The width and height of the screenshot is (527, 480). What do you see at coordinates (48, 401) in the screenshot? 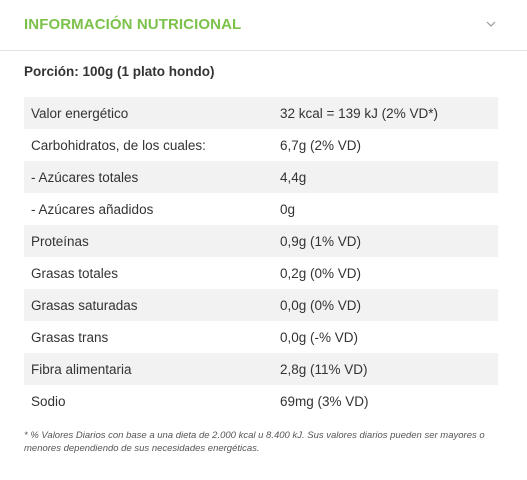
I see `nutrient-label: Sodio` at bounding box center [48, 401].